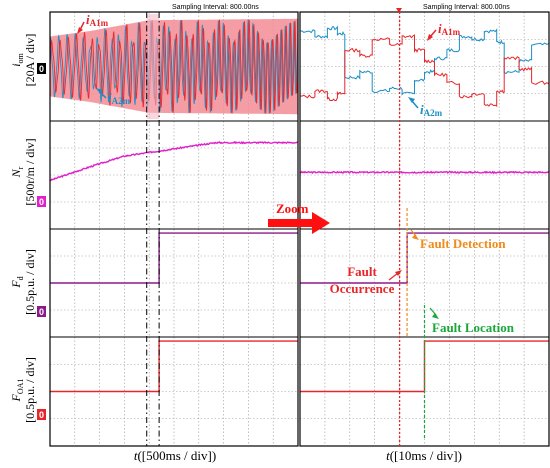  What do you see at coordinates (17, 172) in the screenshot?
I see `svg-text: Nr` at bounding box center [17, 172].